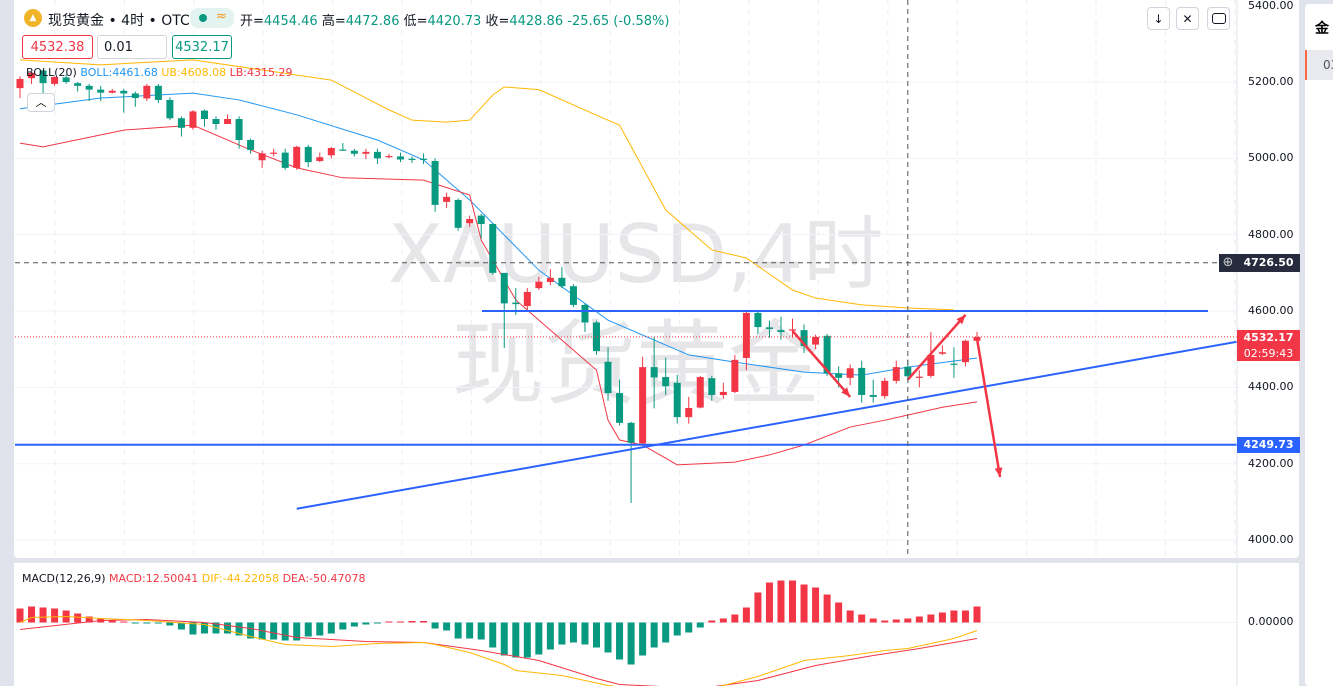 The width and height of the screenshot is (1333, 686). I want to click on maximize-button, so click(1218, 18).